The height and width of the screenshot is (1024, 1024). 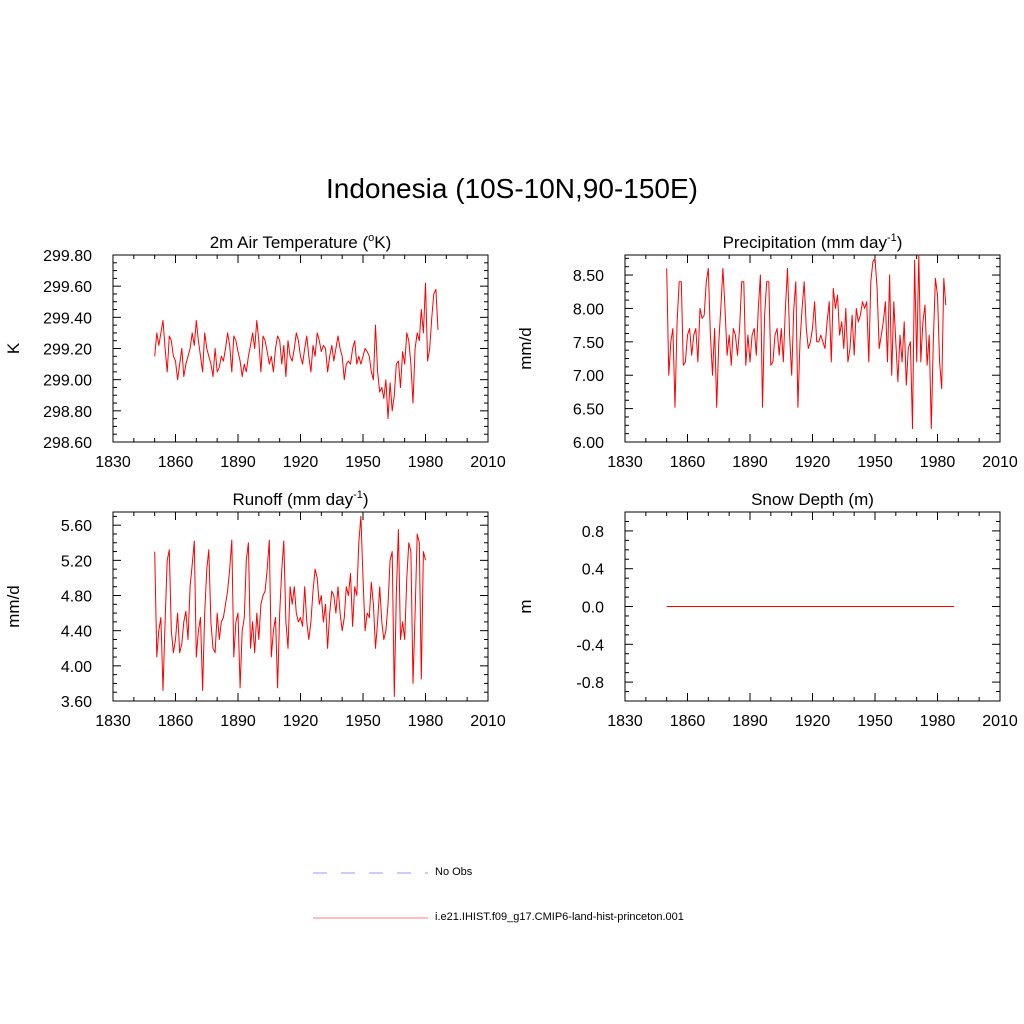 I want to click on y-tick-label: 3.60, so click(x=76, y=702).